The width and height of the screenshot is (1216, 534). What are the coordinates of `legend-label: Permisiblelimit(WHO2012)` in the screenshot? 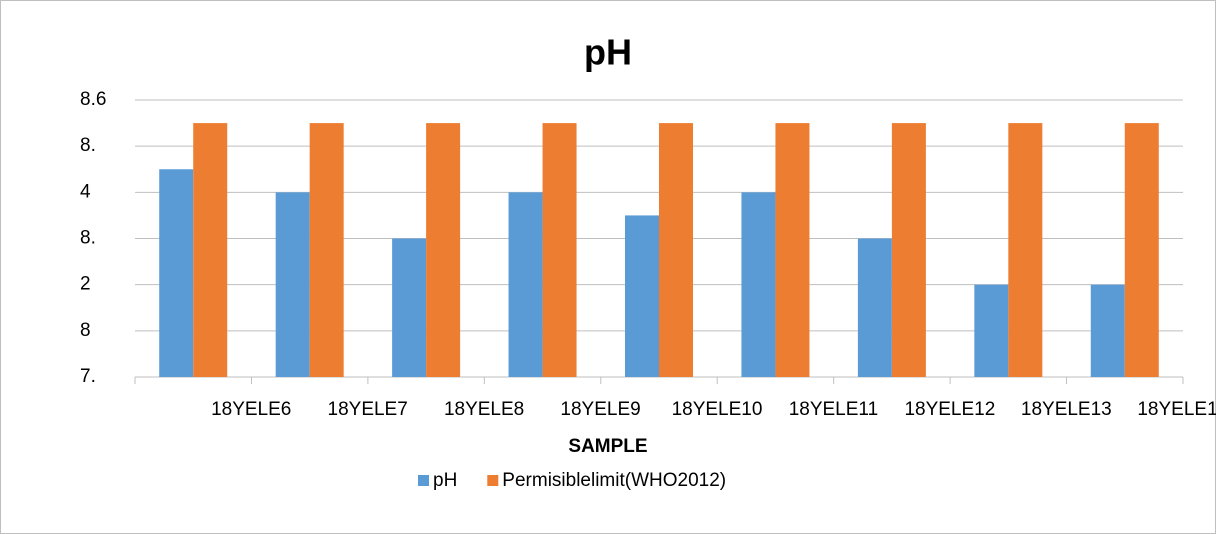 It's located at (614, 480).